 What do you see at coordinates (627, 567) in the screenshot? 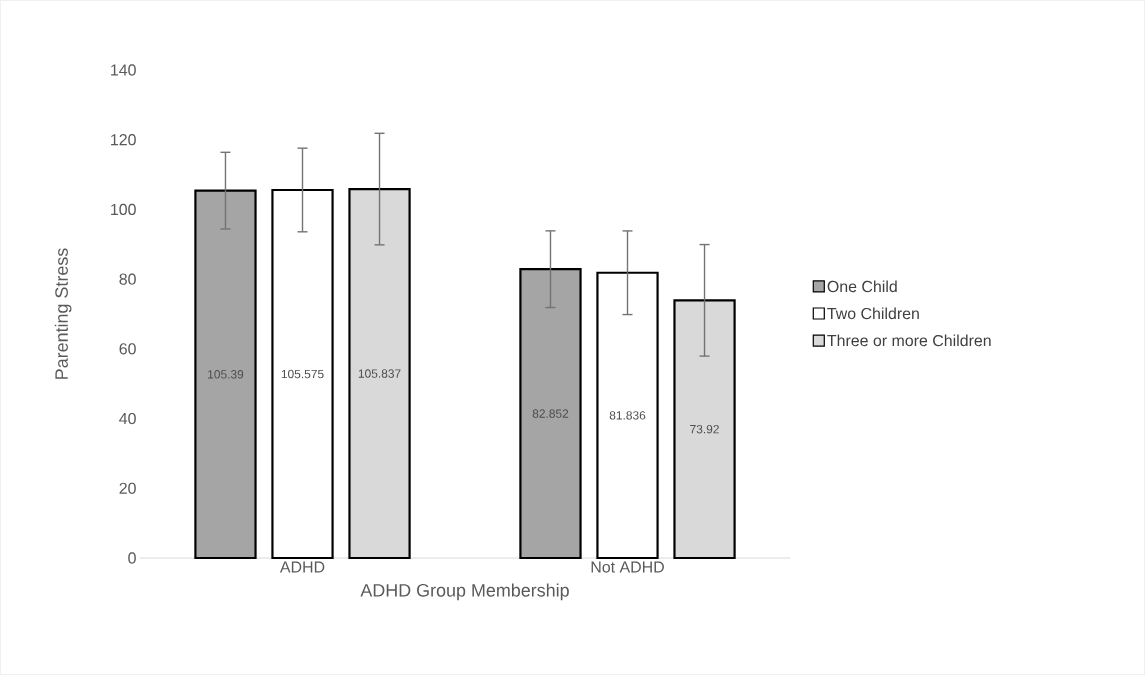
I see `x-tick-label: Not ADHD` at bounding box center [627, 567].